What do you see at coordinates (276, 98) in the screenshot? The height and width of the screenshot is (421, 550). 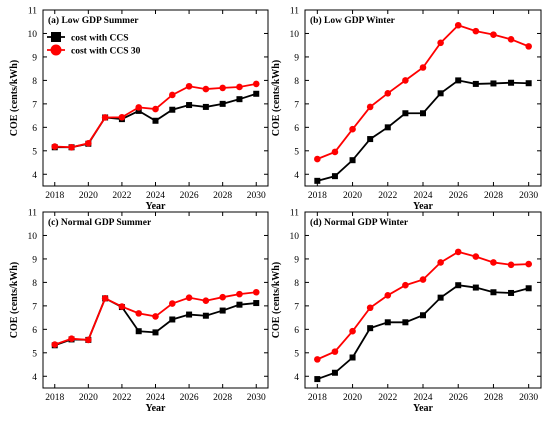 I see `y-axis-label: COE (cents/kWh)` at bounding box center [276, 98].